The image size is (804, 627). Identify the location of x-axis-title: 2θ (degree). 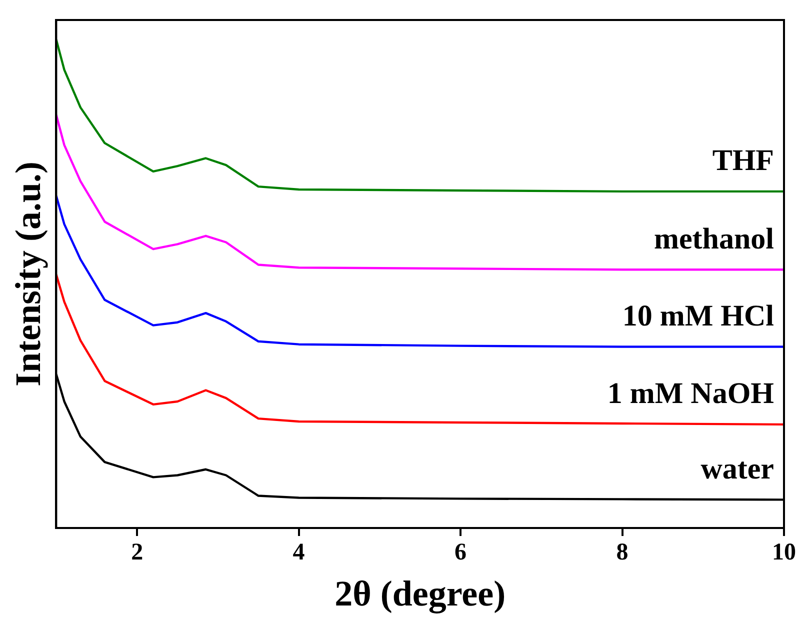
(420, 594).